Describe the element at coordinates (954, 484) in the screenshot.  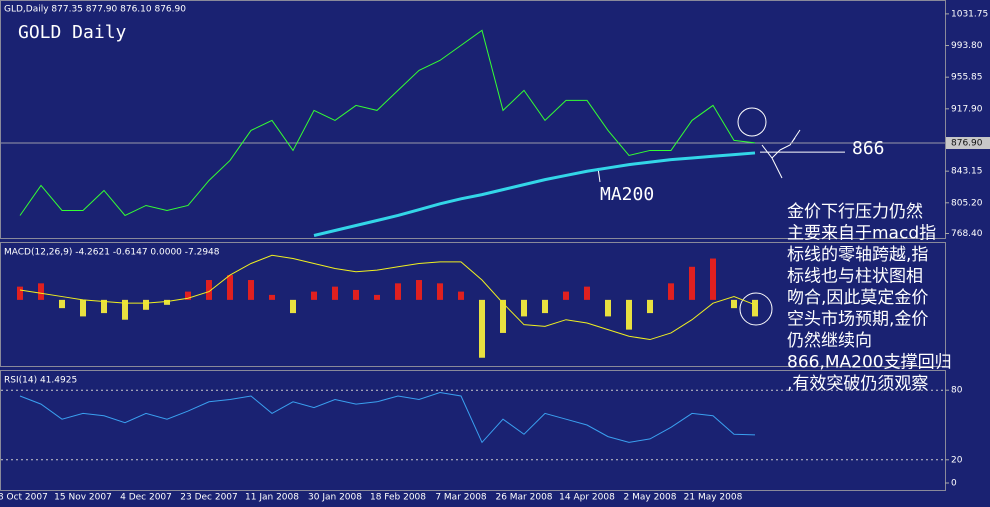
I see `y-tick-label: 0` at that location.